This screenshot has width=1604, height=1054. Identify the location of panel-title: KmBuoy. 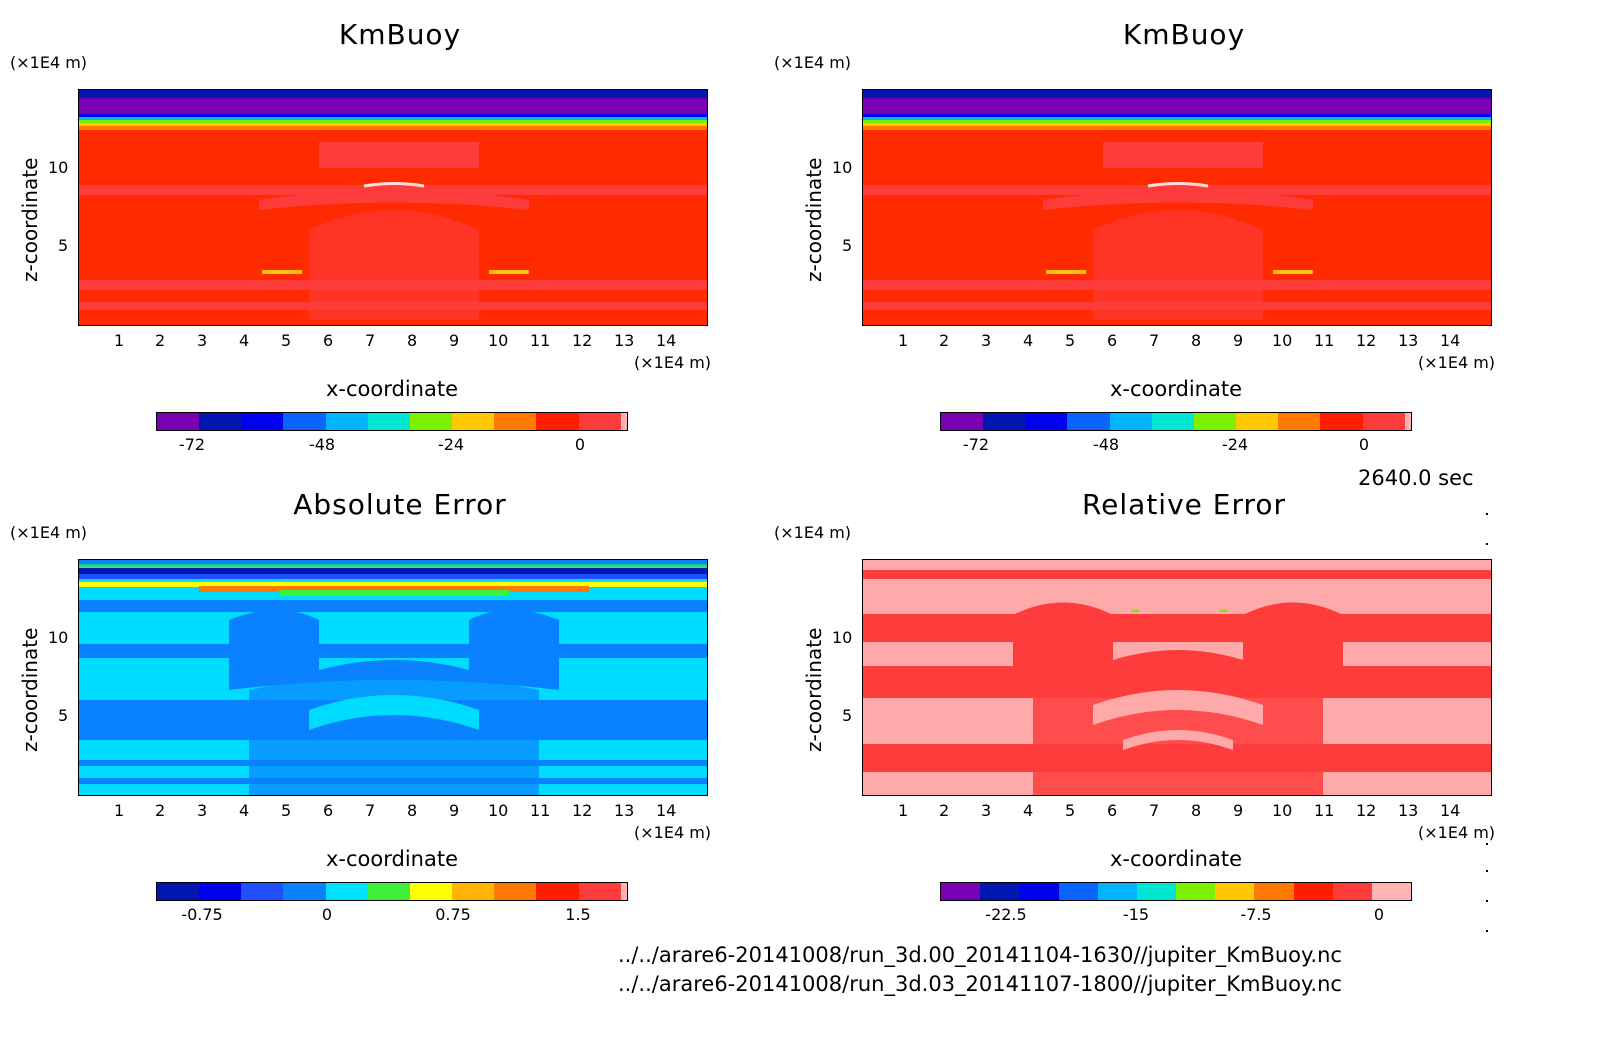
(400, 34).